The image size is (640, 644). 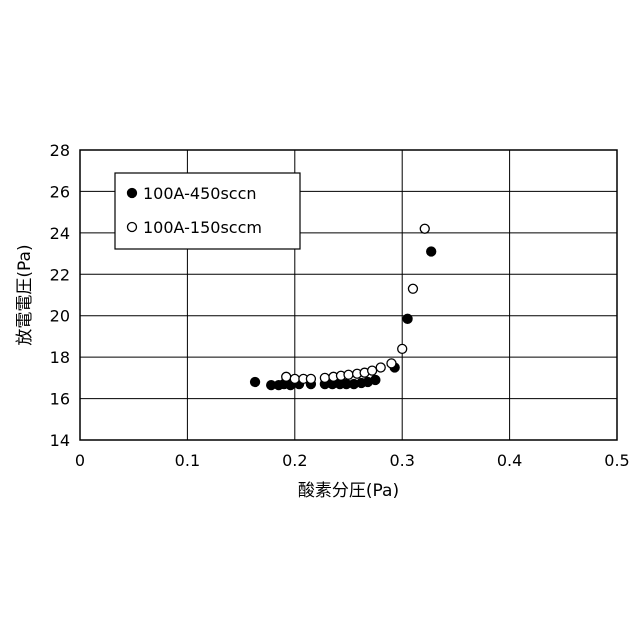 What do you see at coordinates (25, 294) in the screenshot?
I see `y-axis-label: 放電電圧(Pa)` at bounding box center [25, 294].